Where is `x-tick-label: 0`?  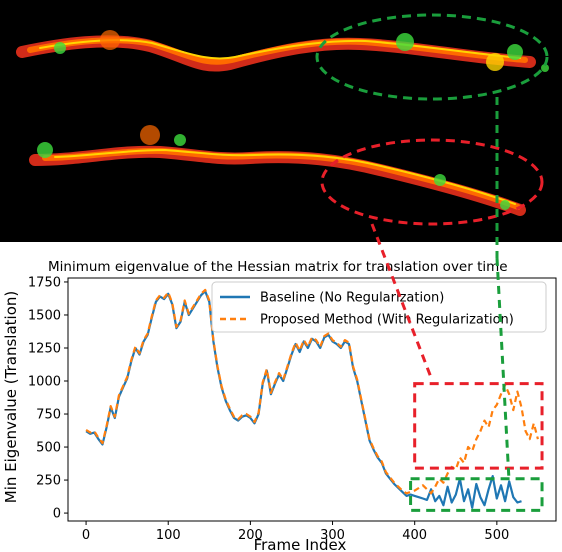 x-tick-label: 0 is located at coordinates (86, 535).